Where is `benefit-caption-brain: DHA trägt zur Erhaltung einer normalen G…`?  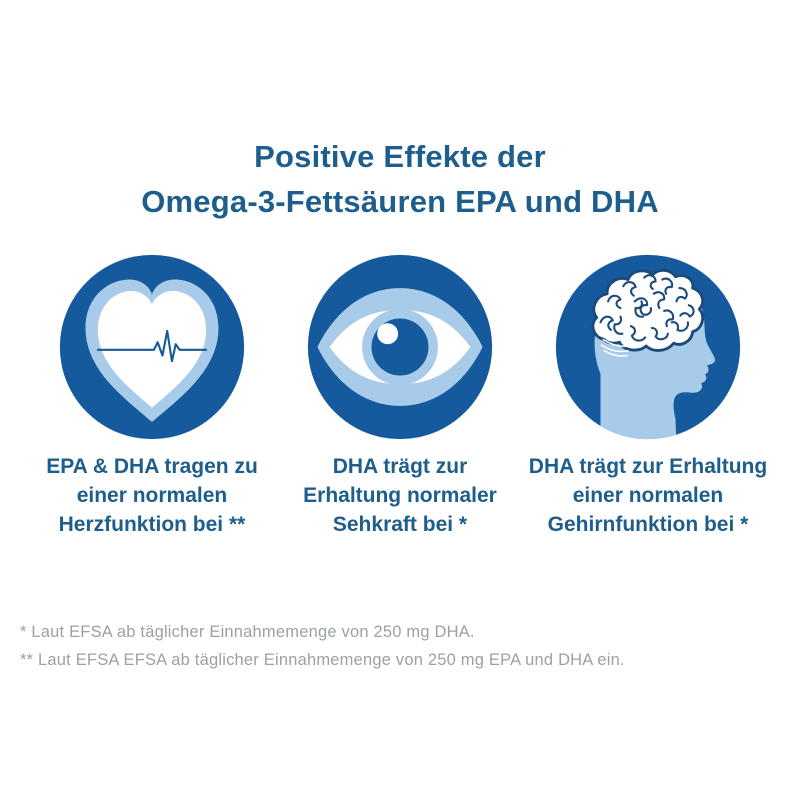 benefit-caption-brain: DHA trägt zur Erhaltung einer normalen G… is located at coordinates (648, 495).